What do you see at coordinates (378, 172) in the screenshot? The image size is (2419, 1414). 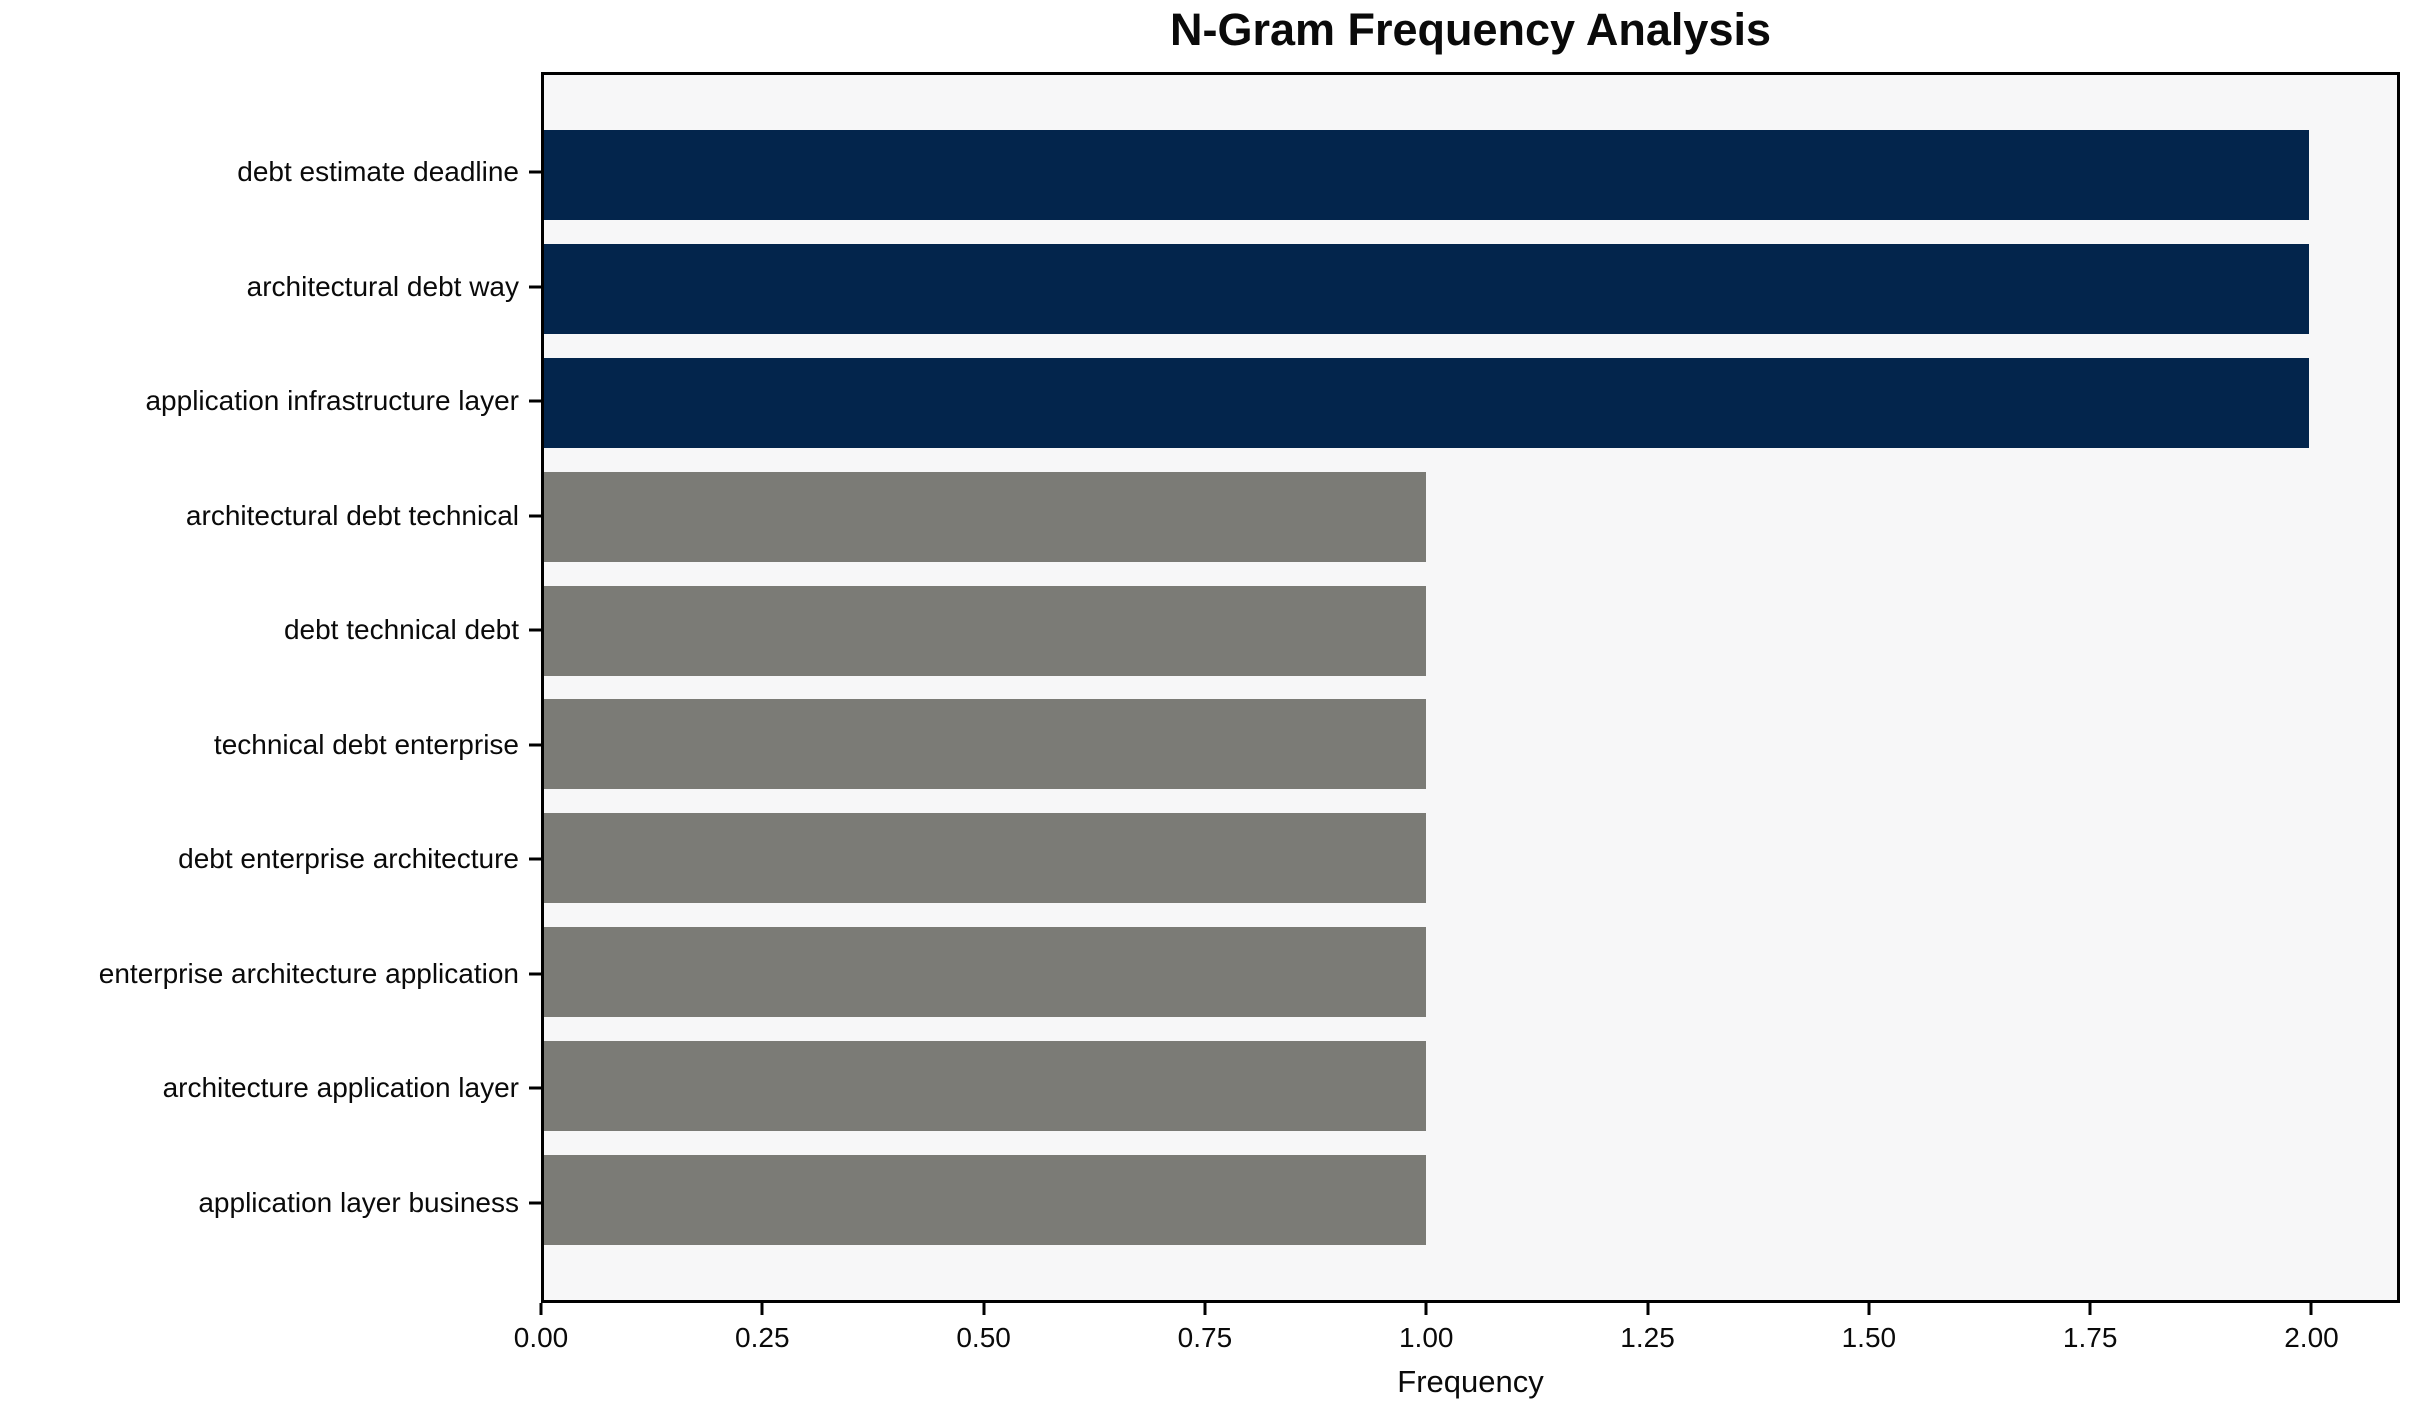 I see `y-tick-label: debt estimate deadline` at bounding box center [378, 172].